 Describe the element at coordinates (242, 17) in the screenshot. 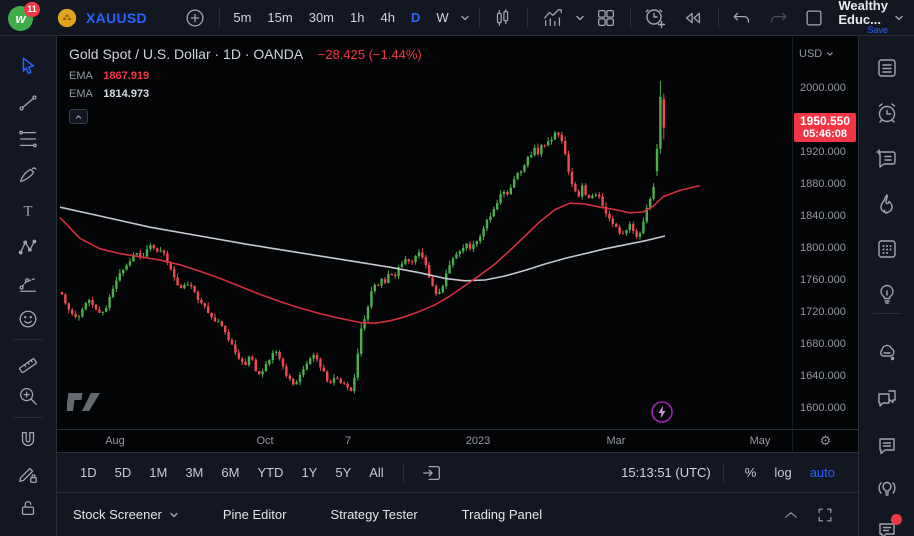

I see `timeframe-5m: 5m` at that location.